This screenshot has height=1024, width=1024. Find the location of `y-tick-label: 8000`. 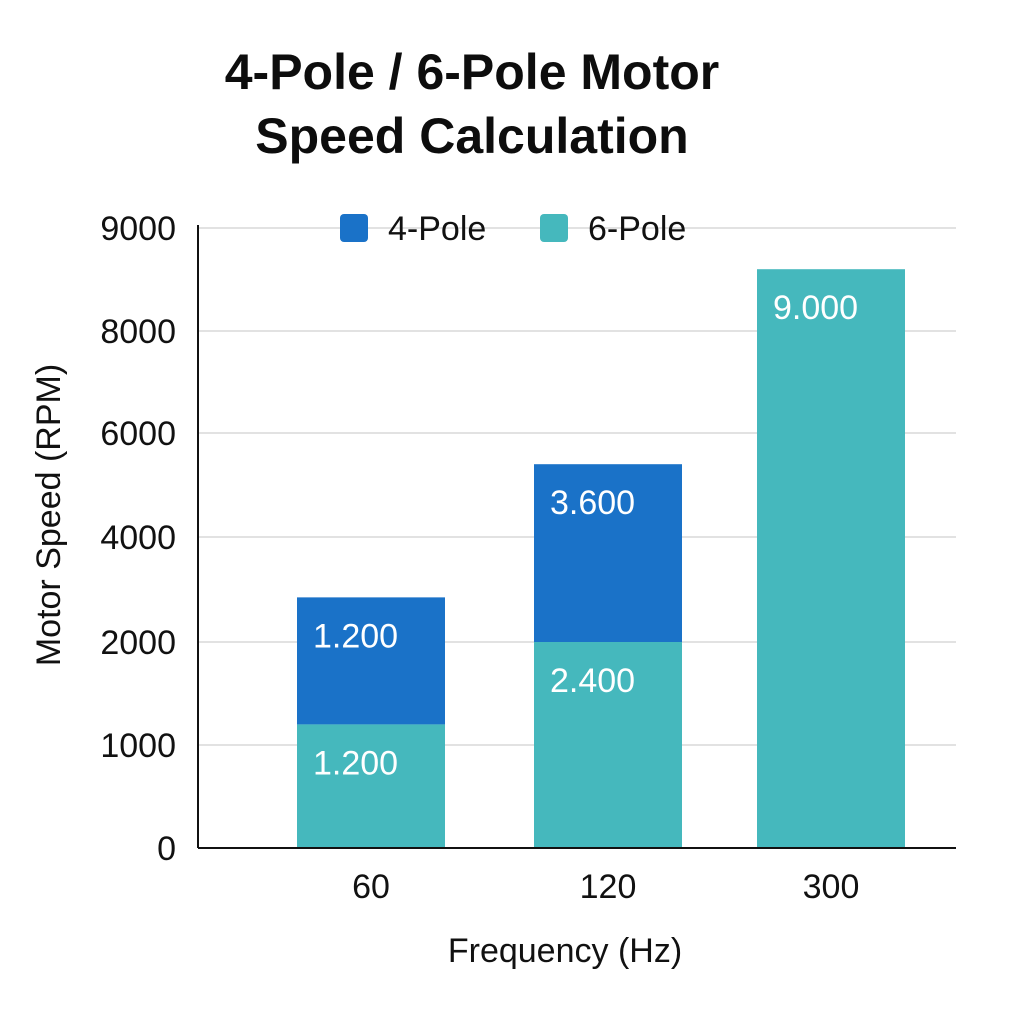

y-tick-label: 8000 is located at coordinates (138, 332).